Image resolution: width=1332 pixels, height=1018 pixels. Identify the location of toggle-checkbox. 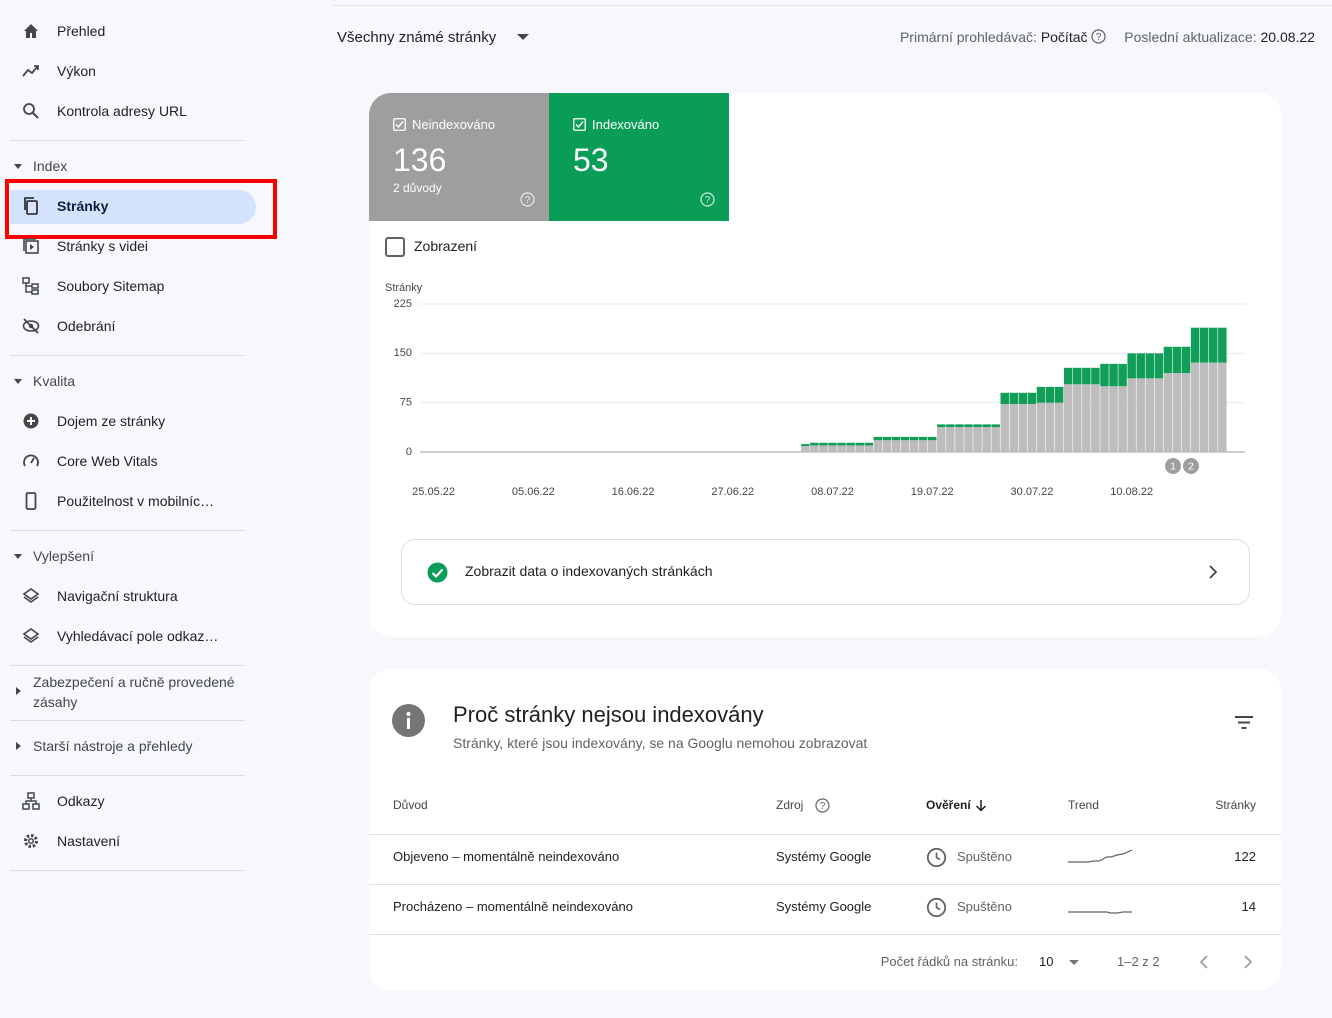
(395, 247).